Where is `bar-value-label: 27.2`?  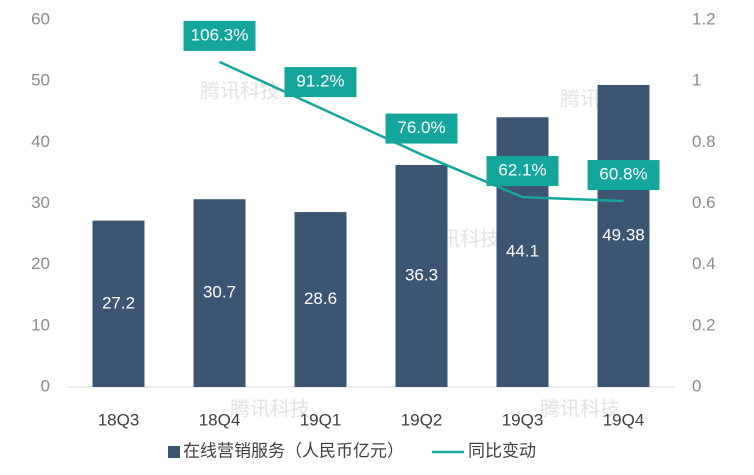 bar-value-label: 27.2 is located at coordinates (118, 302).